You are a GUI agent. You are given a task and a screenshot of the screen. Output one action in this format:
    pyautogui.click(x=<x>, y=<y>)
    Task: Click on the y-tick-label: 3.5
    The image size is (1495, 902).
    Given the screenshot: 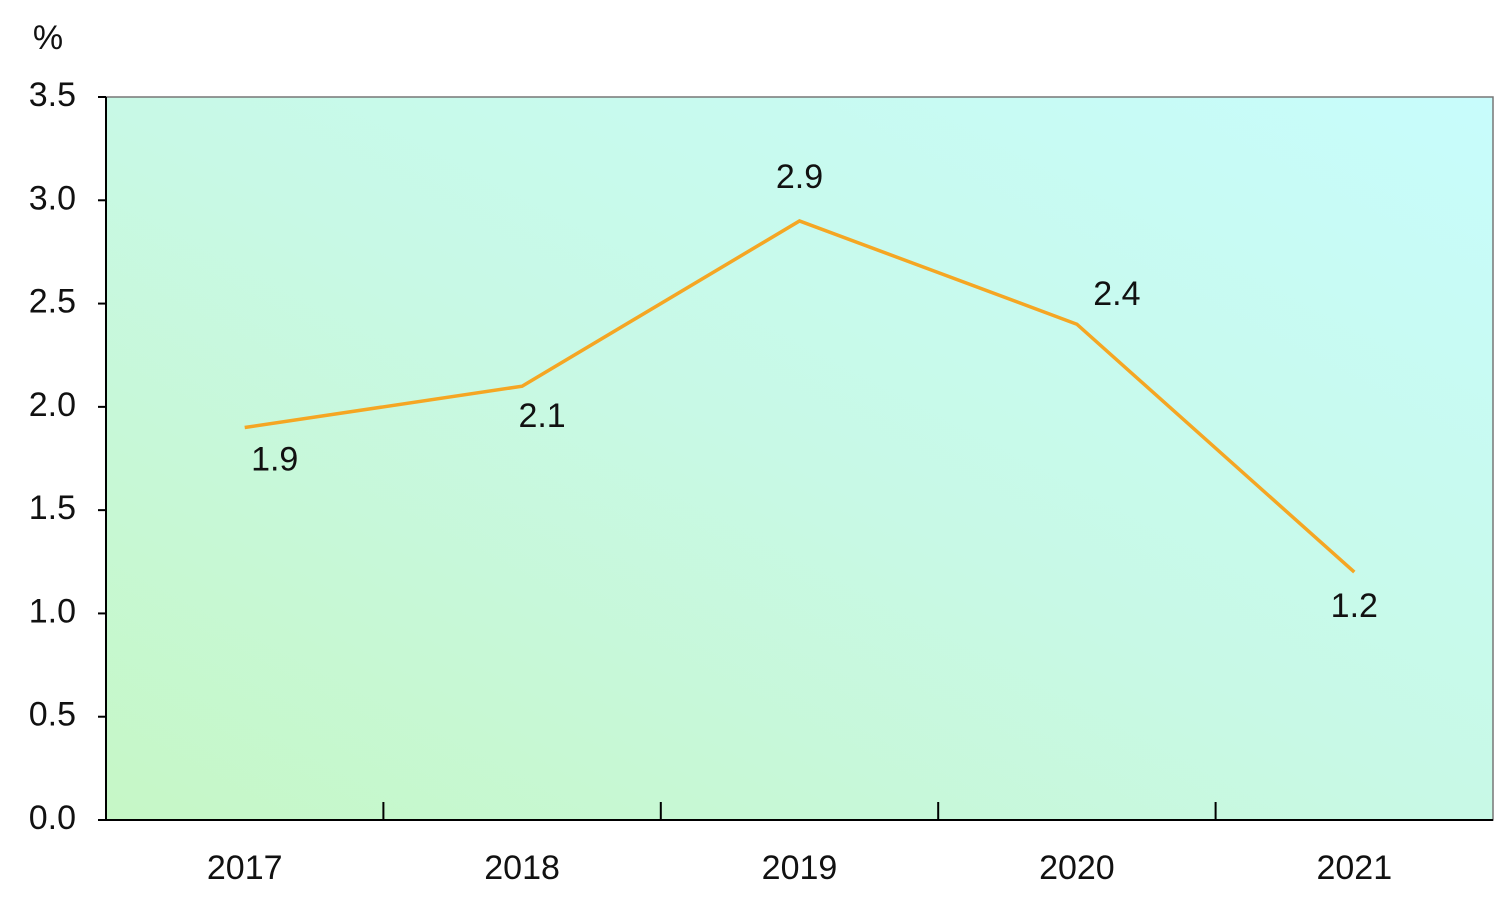 What is the action you would take?
    pyautogui.click(x=52, y=95)
    